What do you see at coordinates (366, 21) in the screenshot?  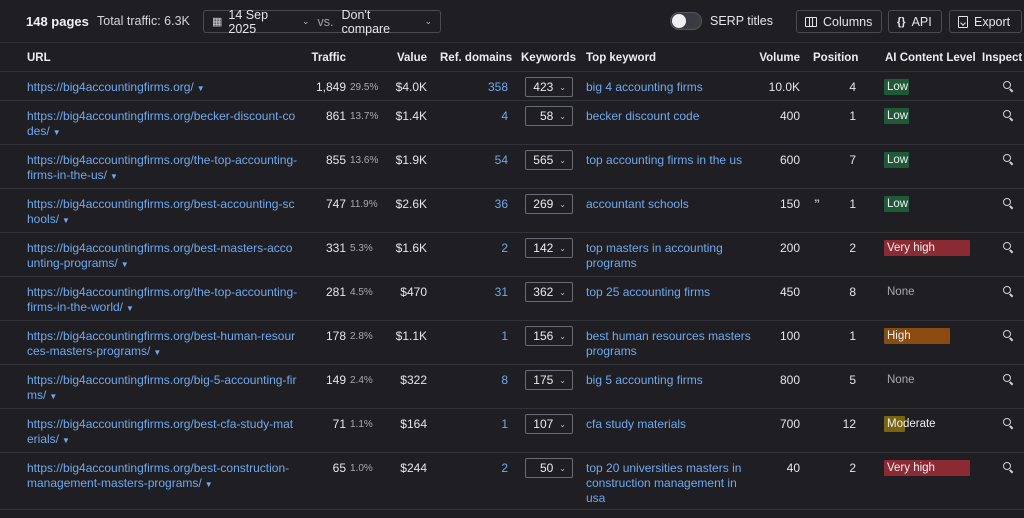 I see `compare-value: Don't compare` at bounding box center [366, 21].